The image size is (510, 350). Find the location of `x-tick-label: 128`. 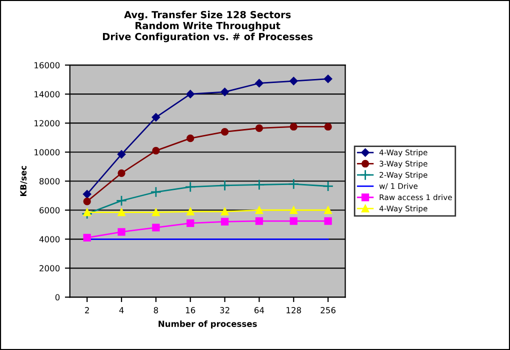

x-tick-label: 128 is located at coordinates (294, 310).